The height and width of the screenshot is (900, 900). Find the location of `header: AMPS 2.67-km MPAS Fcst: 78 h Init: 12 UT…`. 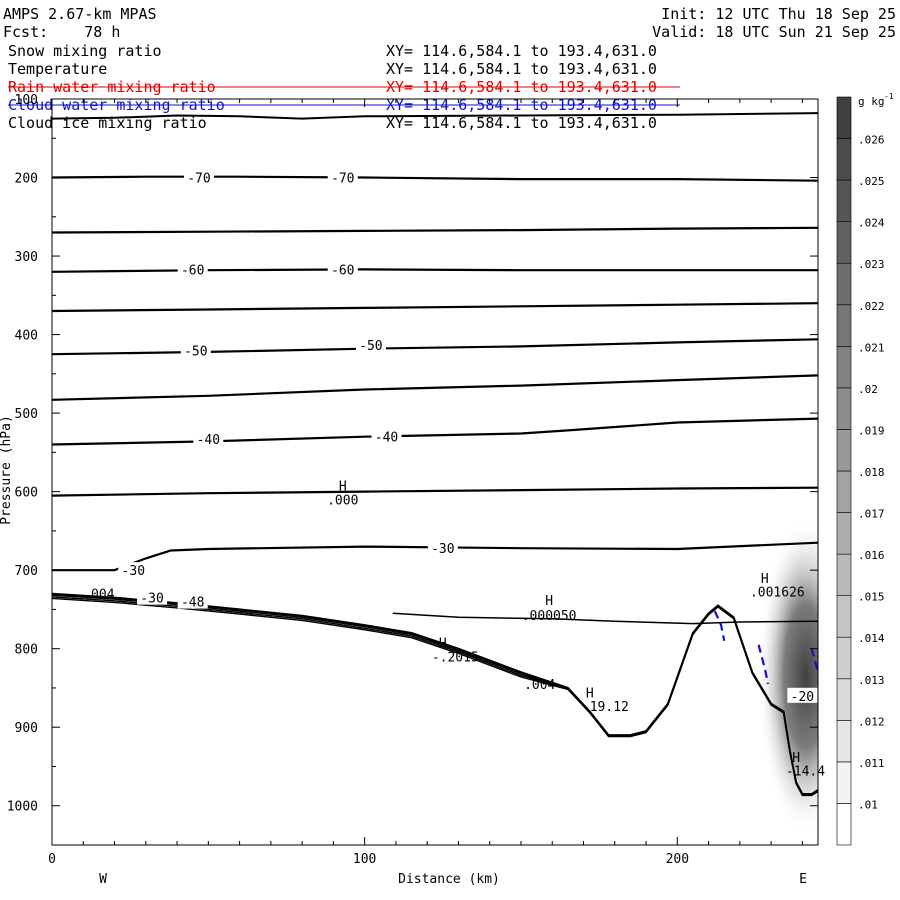

header: AMPS 2.67-km MPAS Fcst: 78 h Init: 12 UT… is located at coordinates (449, 23).